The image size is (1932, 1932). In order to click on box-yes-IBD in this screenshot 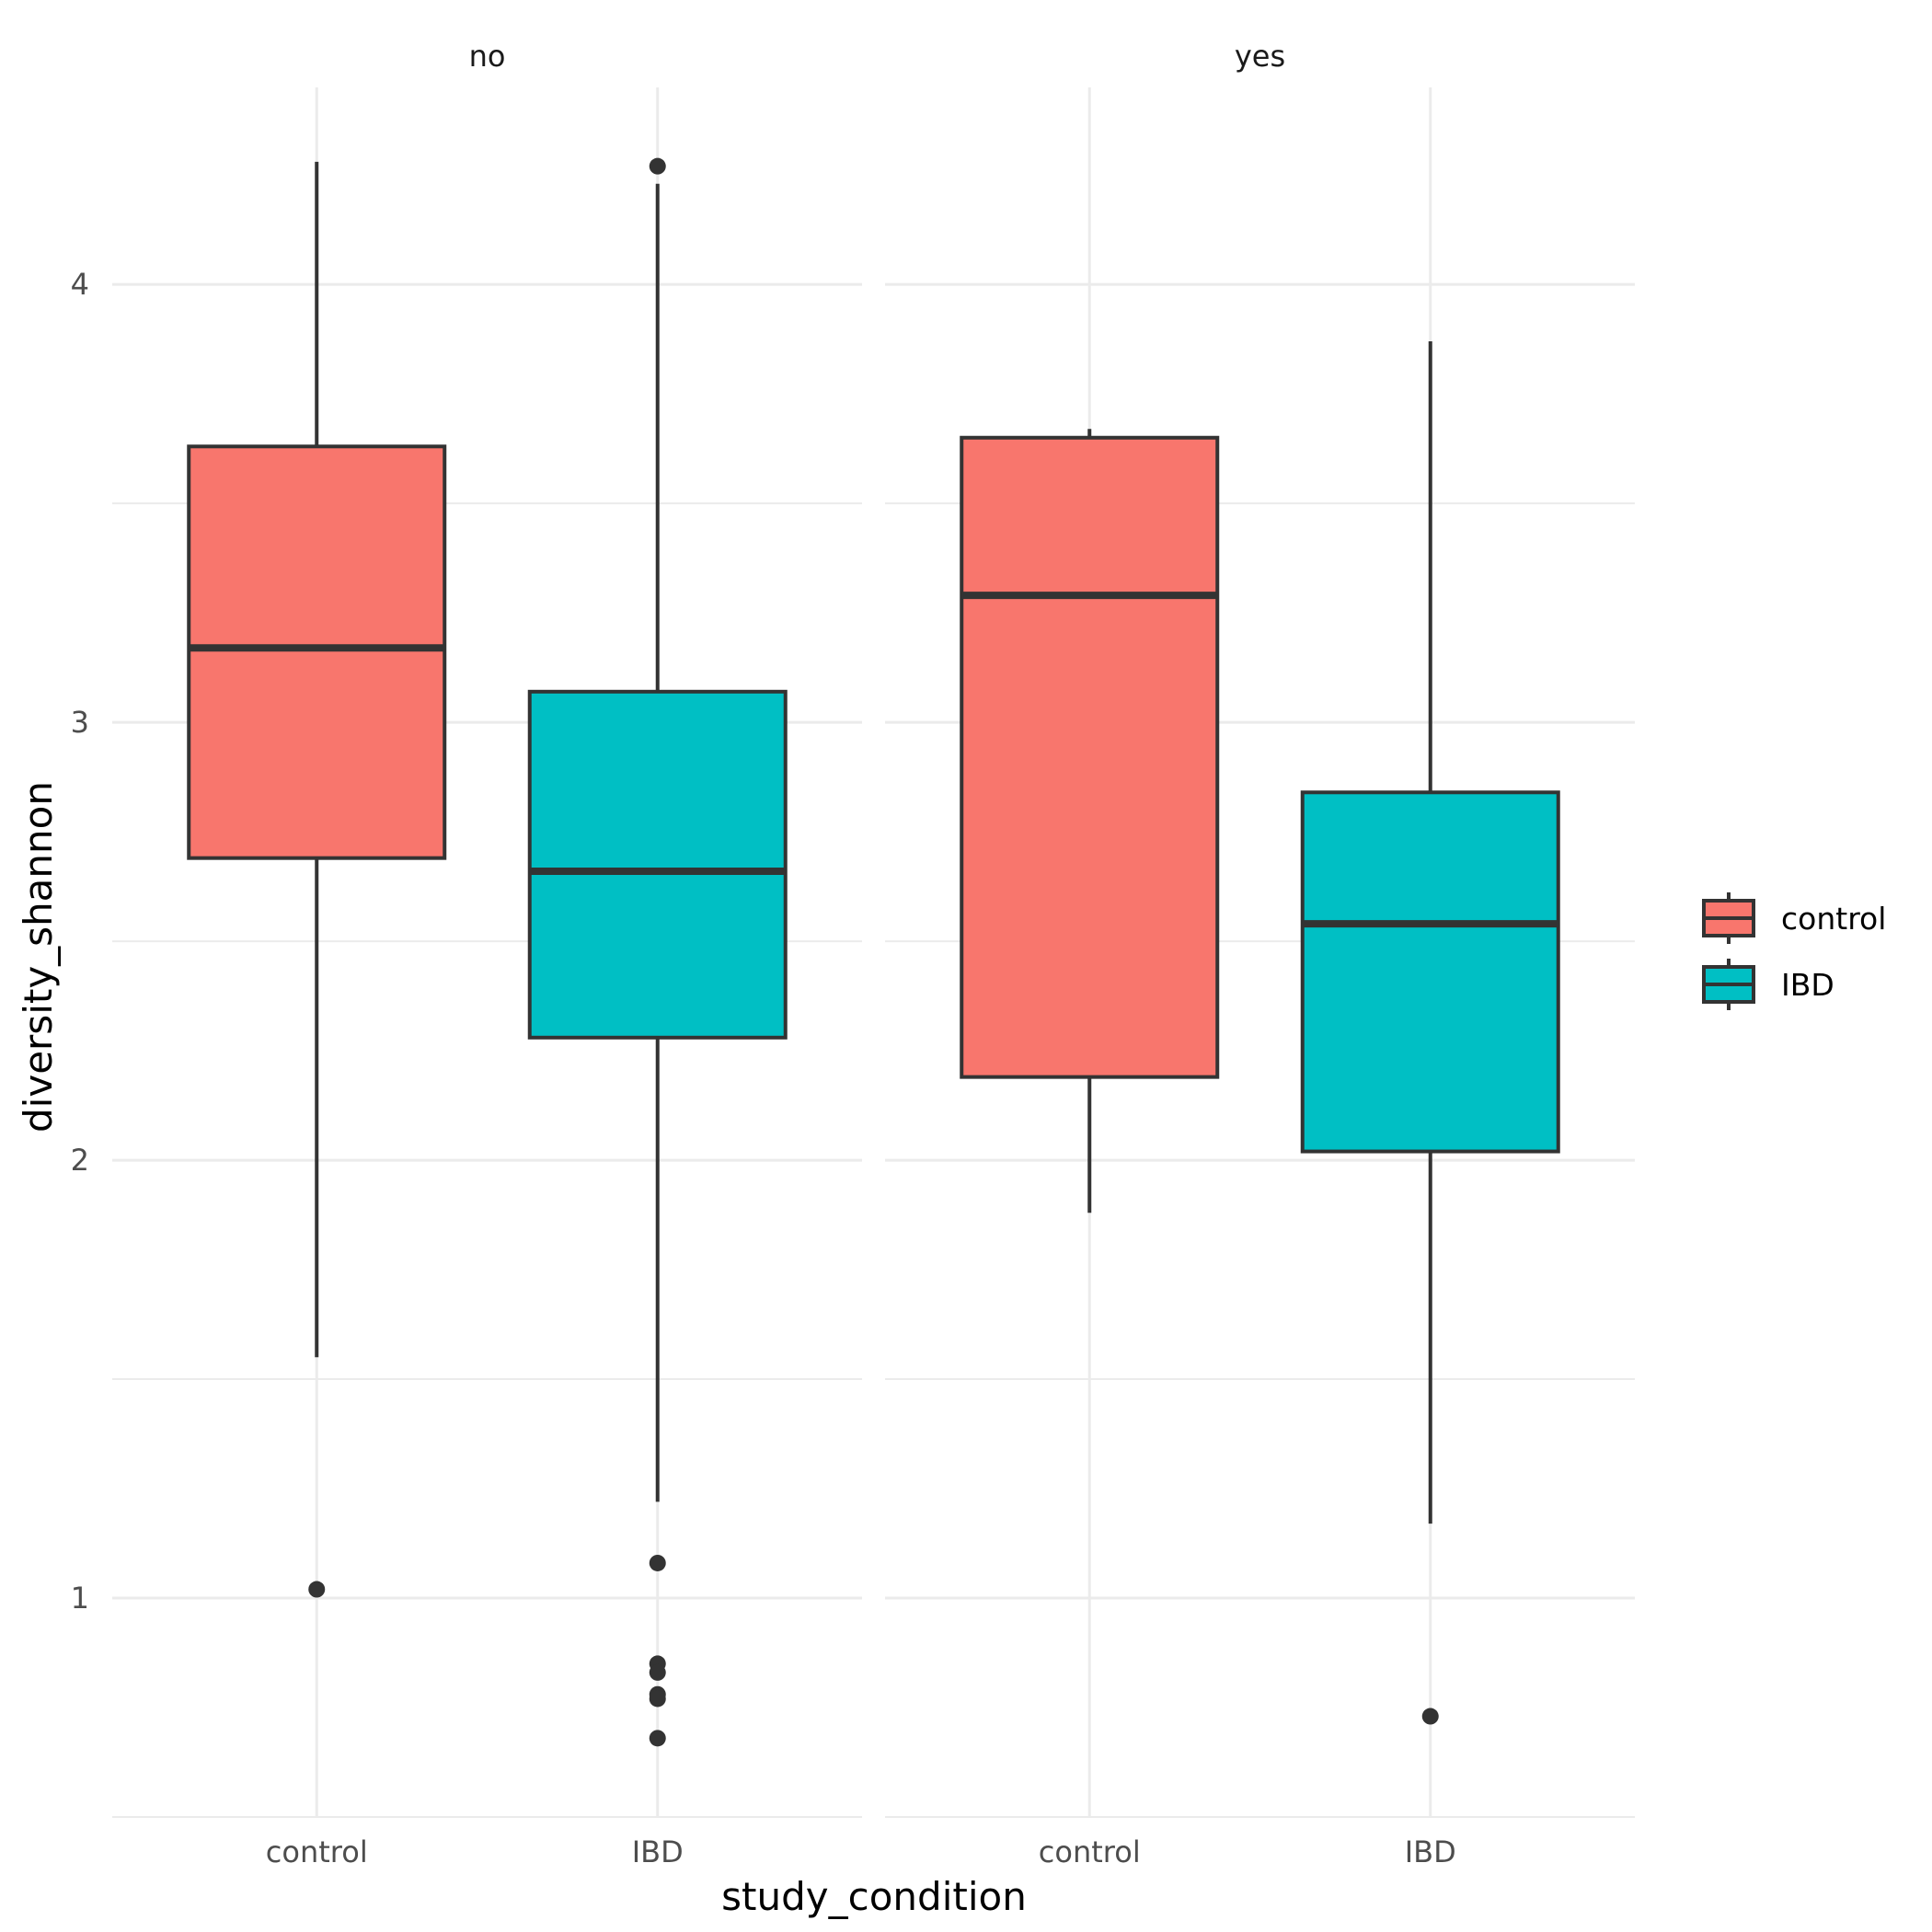, I will do `click(1430, 1033)`.